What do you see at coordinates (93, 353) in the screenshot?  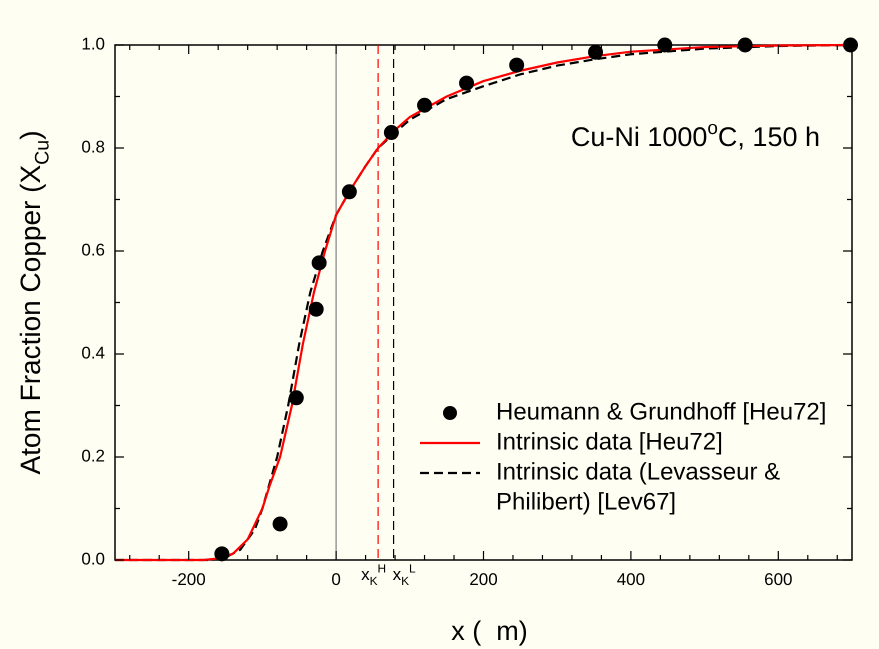 I see `y-tick-label: 0.4` at bounding box center [93, 353].